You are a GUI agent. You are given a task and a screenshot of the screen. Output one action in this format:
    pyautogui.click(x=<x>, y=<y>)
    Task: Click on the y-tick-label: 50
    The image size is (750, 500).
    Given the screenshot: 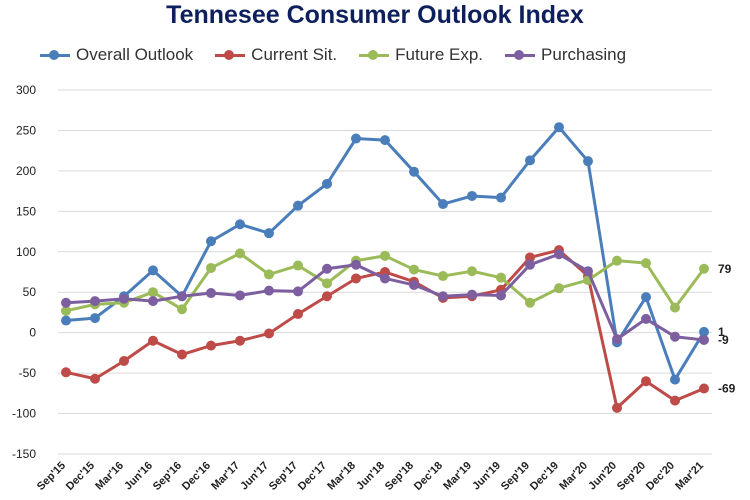 What is the action you would take?
    pyautogui.click(x=30, y=292)
    